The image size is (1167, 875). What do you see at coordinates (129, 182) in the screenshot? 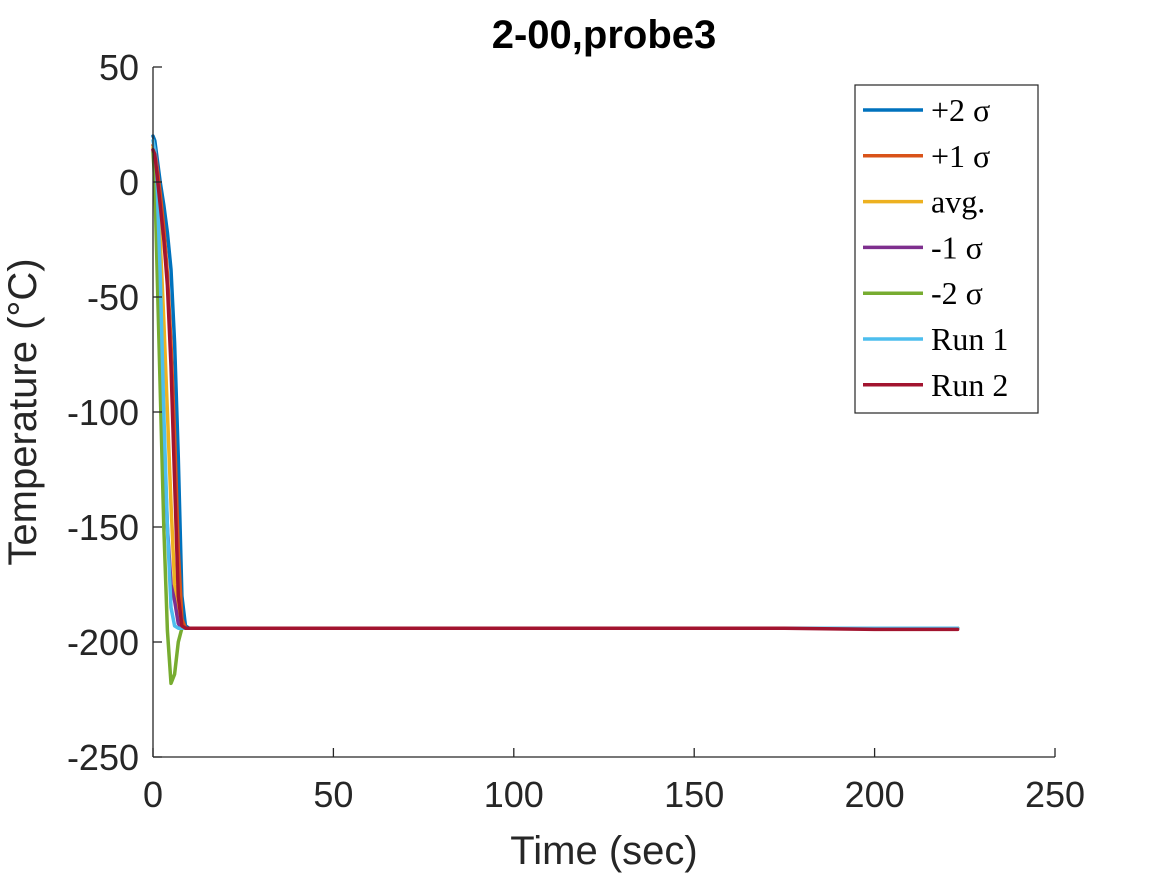
I see `y-tick-label: 0` at bounding box center [129, 182].